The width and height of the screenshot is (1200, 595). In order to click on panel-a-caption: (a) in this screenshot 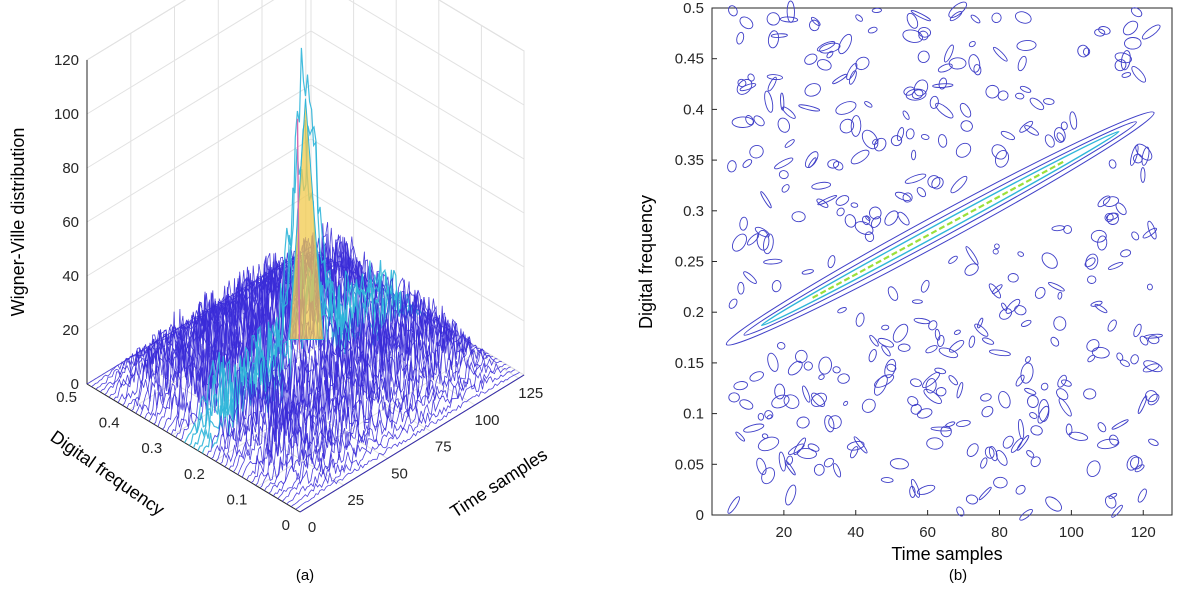, I will do `click(305, 575)`.